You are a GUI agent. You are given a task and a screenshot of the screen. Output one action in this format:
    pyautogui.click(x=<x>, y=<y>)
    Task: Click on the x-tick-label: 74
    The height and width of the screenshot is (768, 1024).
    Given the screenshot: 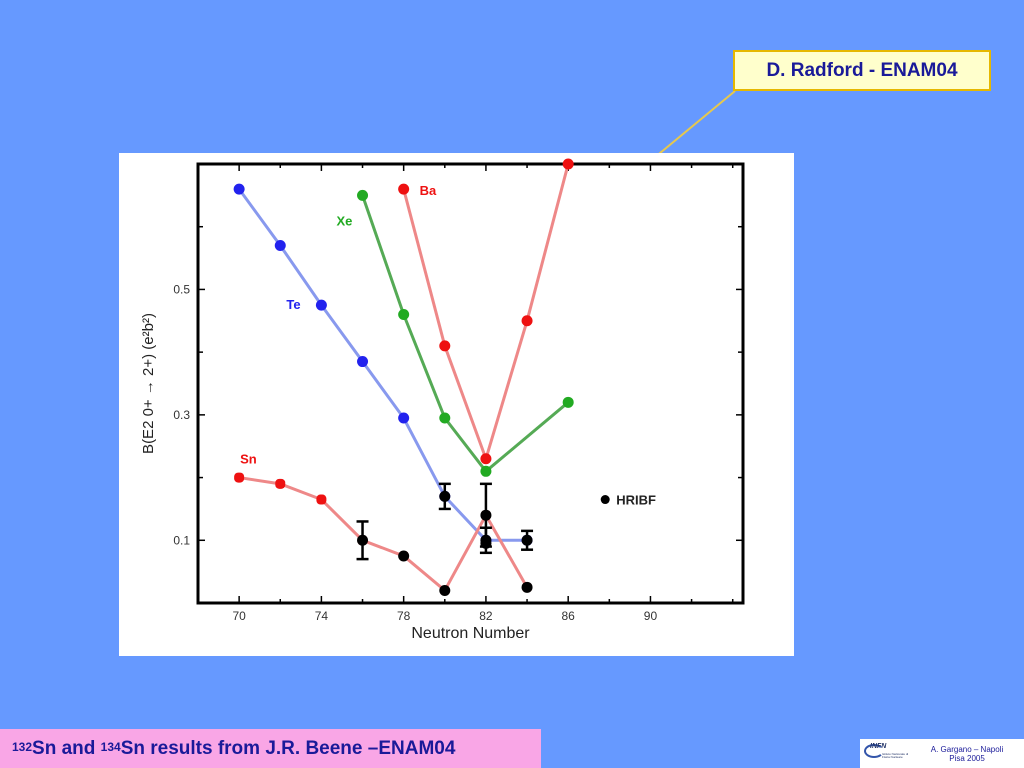 What is the action you would take?
    pyautogui.click(x=322, y=616)
    